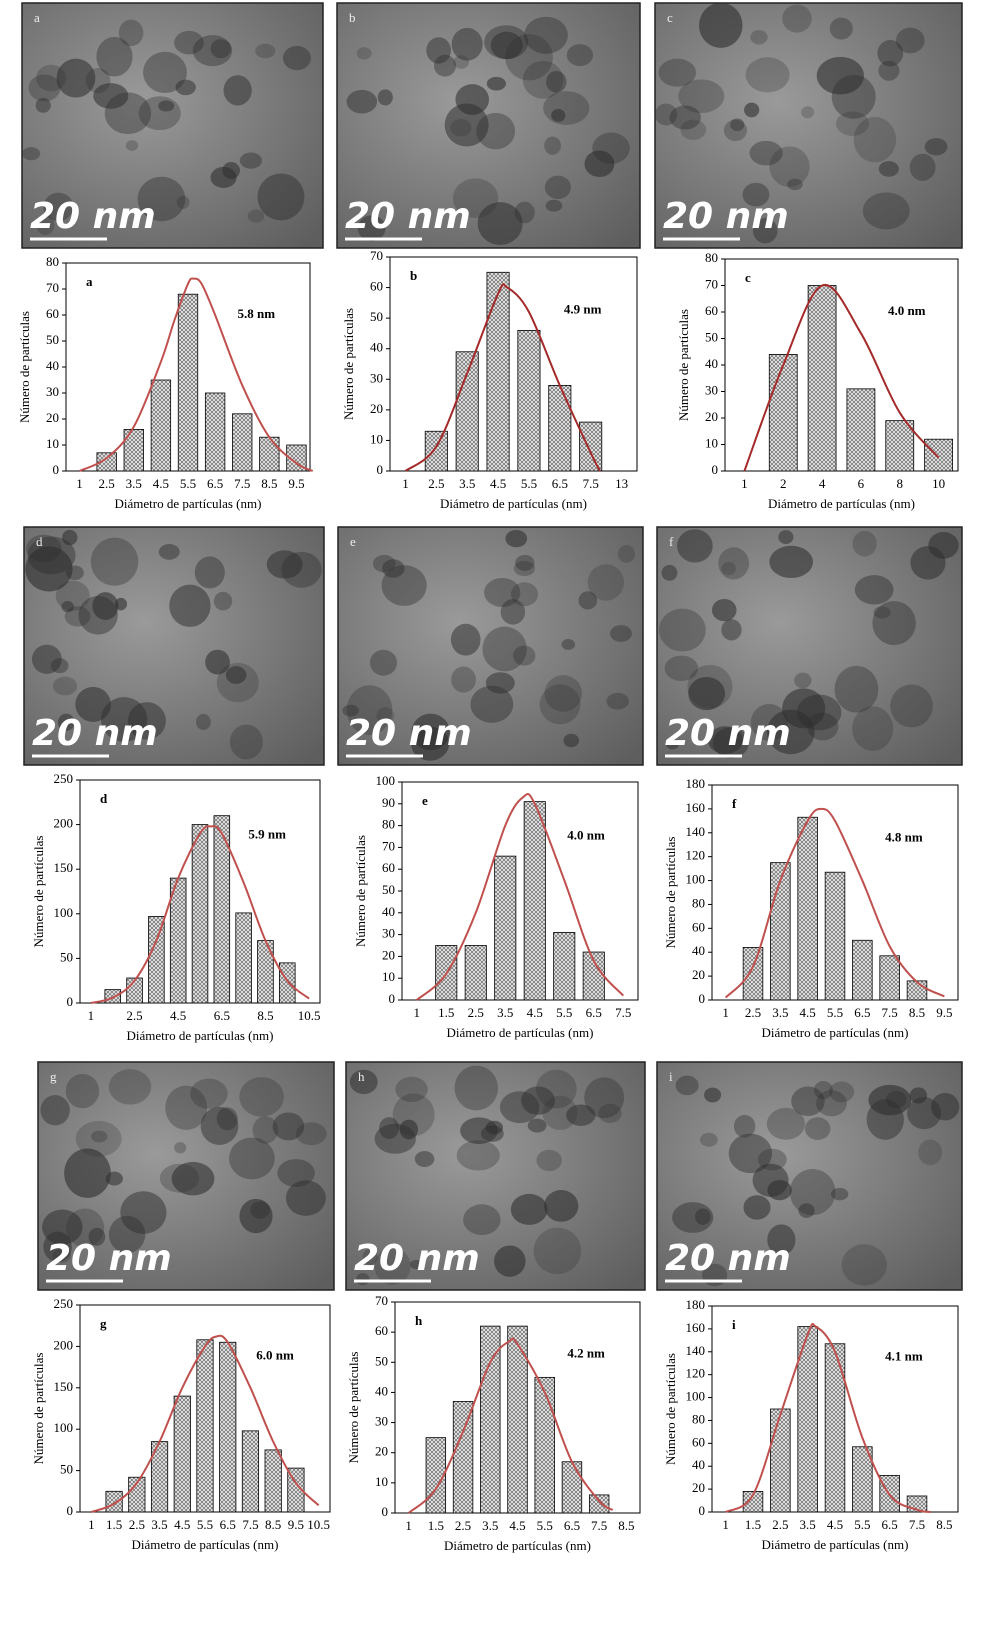 The image size is (996, 1625). I want to click on mean-annotation: 5.8 nm, so click(257, 313).